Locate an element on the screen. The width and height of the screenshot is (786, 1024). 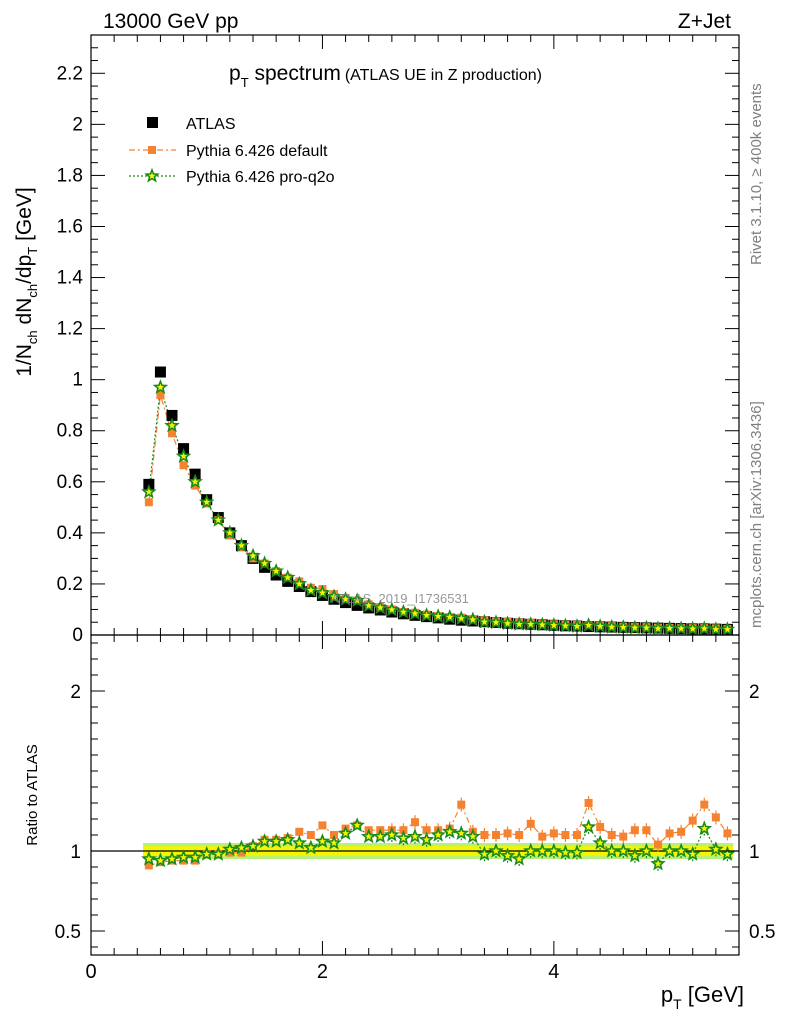
x-tick-label: 2 is located at coordinates (322, 972).